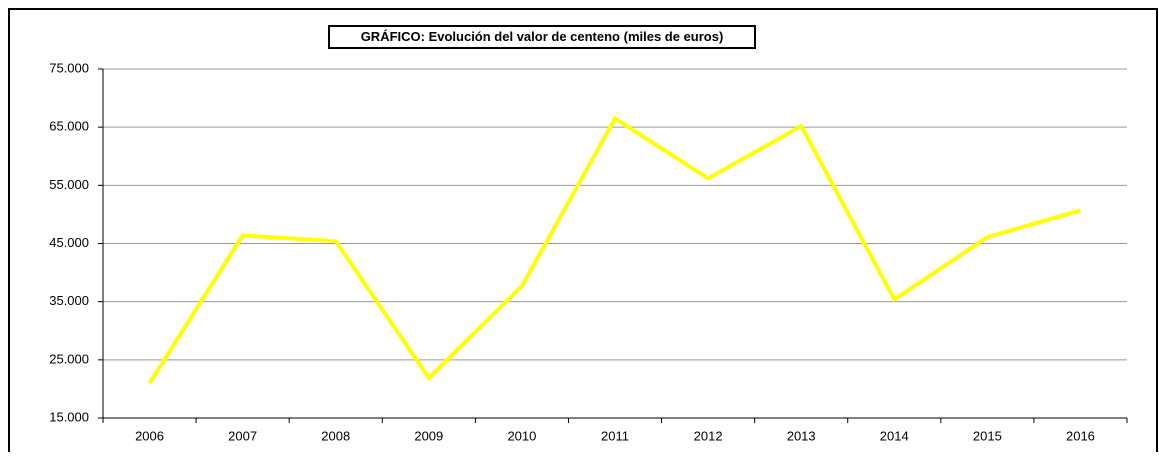  I want to click on y-tick-label: 65.000, so click(69, 126).